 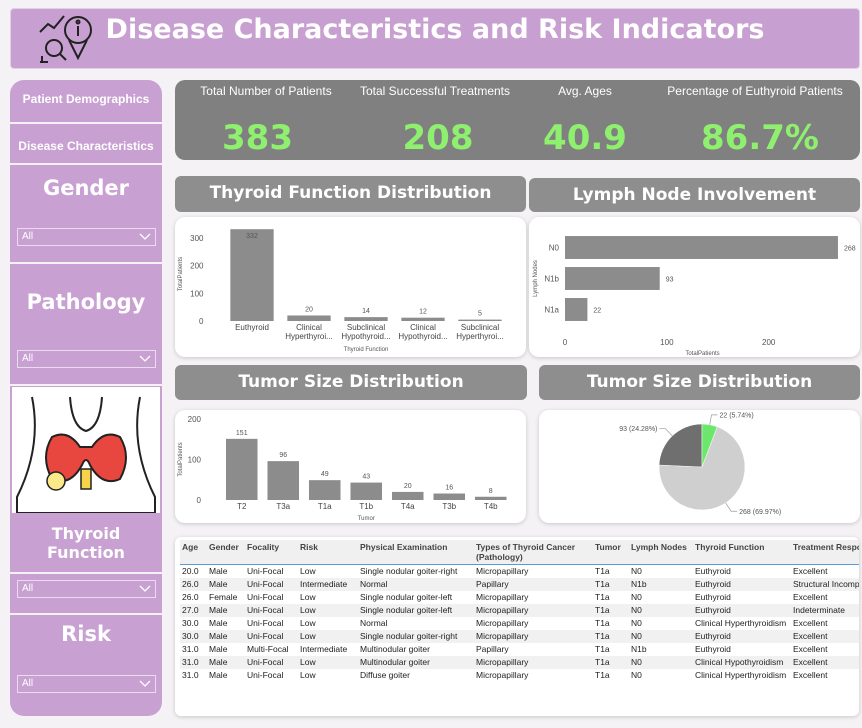 I want to click on table-cell: Clinical Hyperthyroidism, so click(x=741, y=675).